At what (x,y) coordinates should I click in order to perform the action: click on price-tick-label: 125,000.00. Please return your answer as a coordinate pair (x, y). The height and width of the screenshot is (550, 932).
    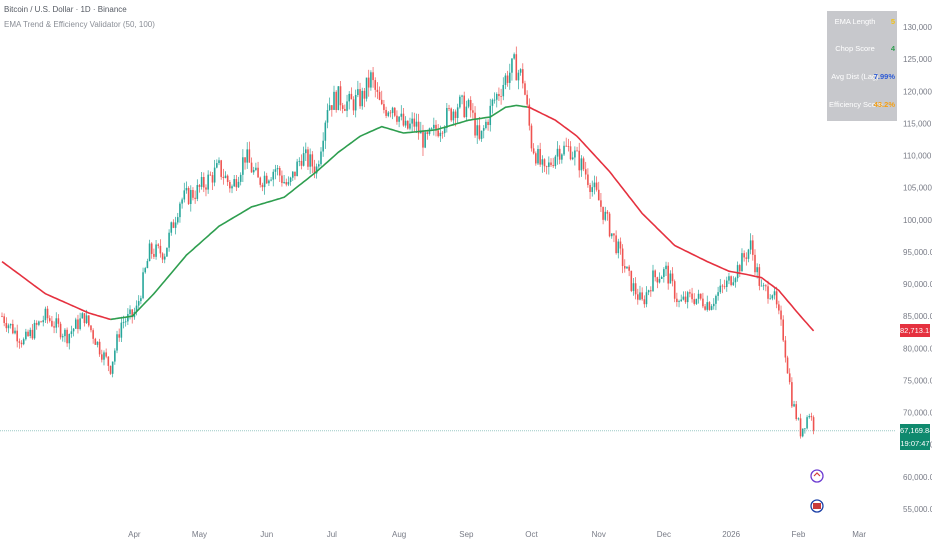
    Looking at the image, I should click on (917, 59).